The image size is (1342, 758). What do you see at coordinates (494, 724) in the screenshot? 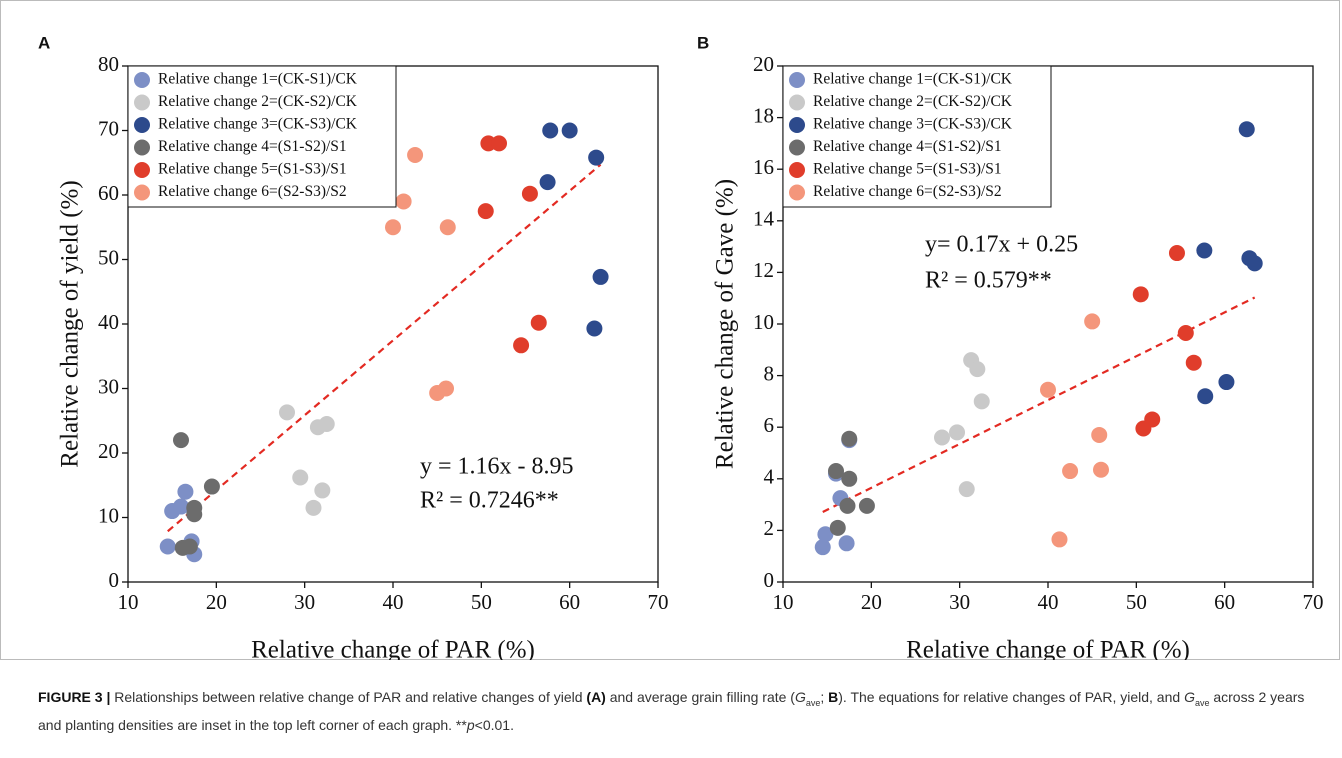
I see `caption-text: <0.01.` at bounding box center [494, 724].